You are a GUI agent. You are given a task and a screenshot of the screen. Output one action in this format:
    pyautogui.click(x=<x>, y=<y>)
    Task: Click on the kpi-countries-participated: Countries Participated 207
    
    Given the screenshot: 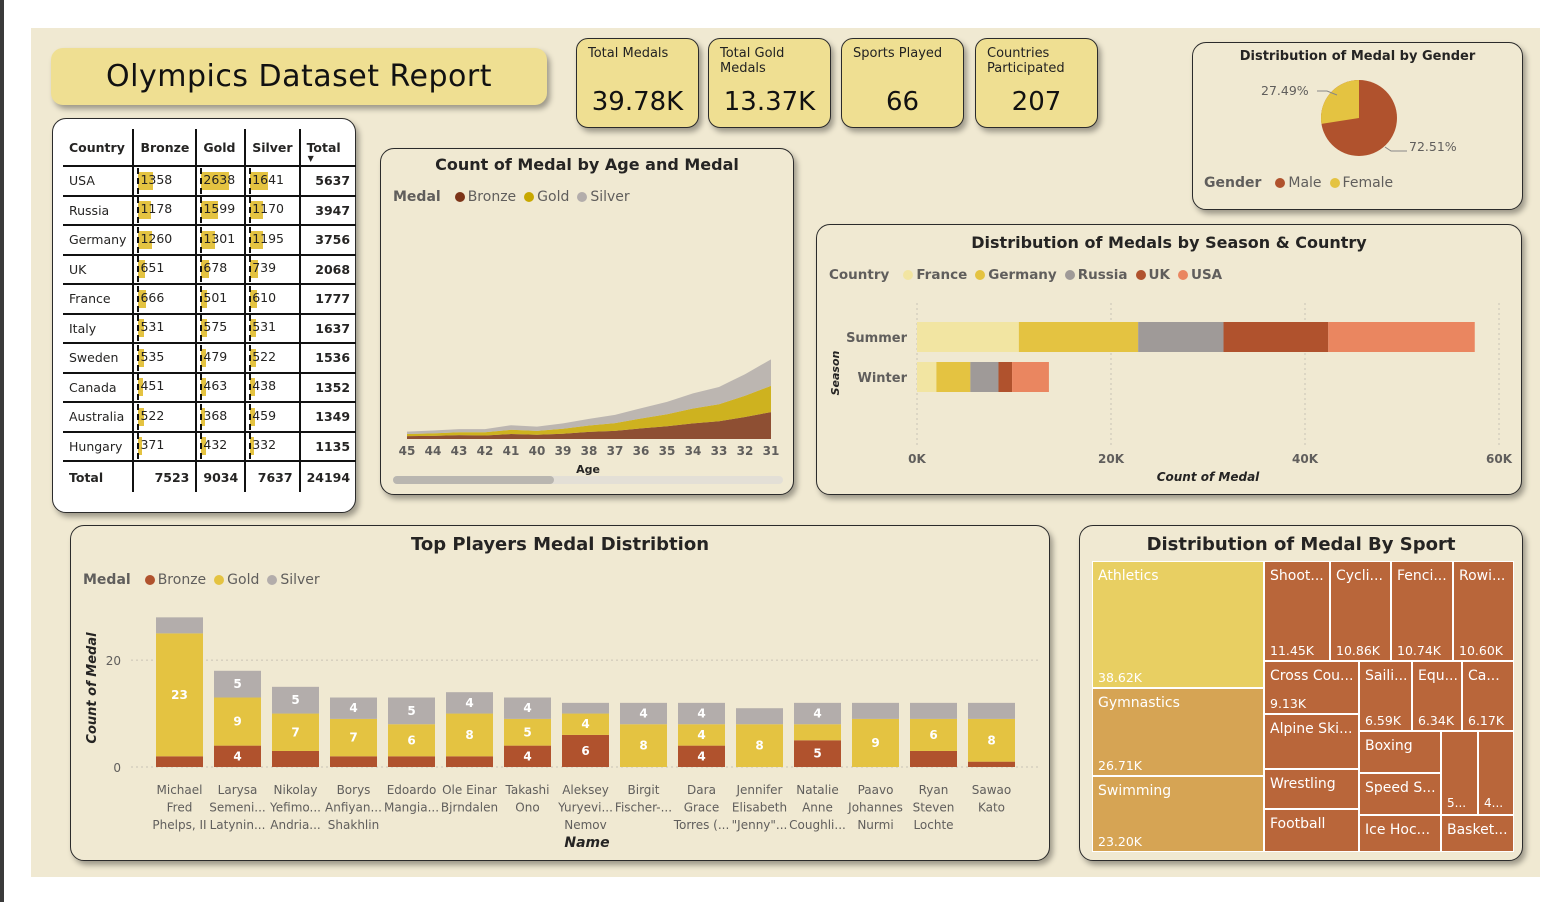 What is the action you would take?
    pyautogui.click(x=1036, y=83)
    